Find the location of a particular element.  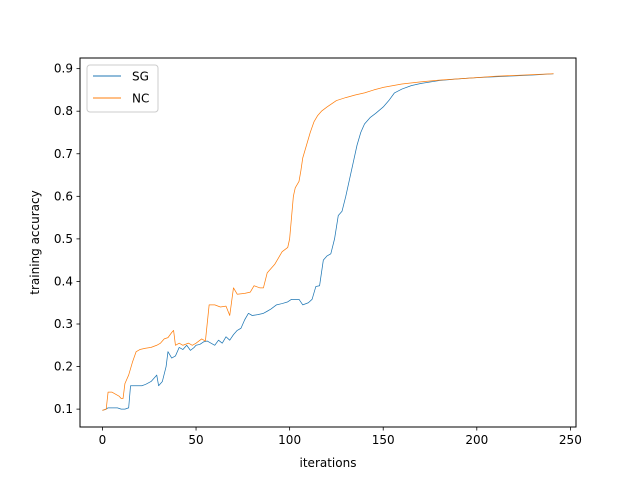

y-tick-label: 0.9 is located at coordinates (63, 69).